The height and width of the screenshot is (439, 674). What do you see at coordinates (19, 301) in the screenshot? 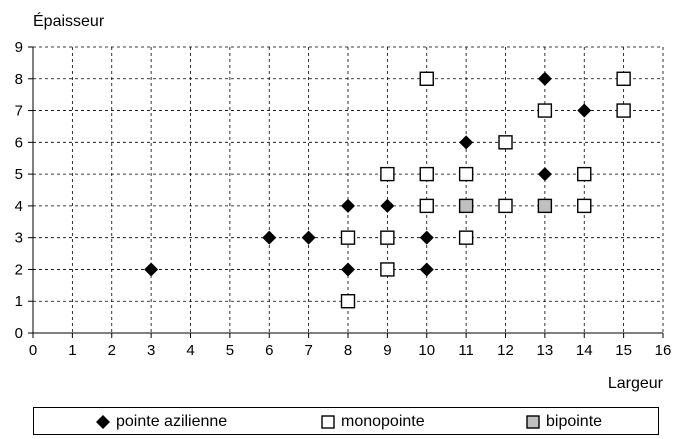
I see `y-tick-label: 1` at bounding box center [19, 301].